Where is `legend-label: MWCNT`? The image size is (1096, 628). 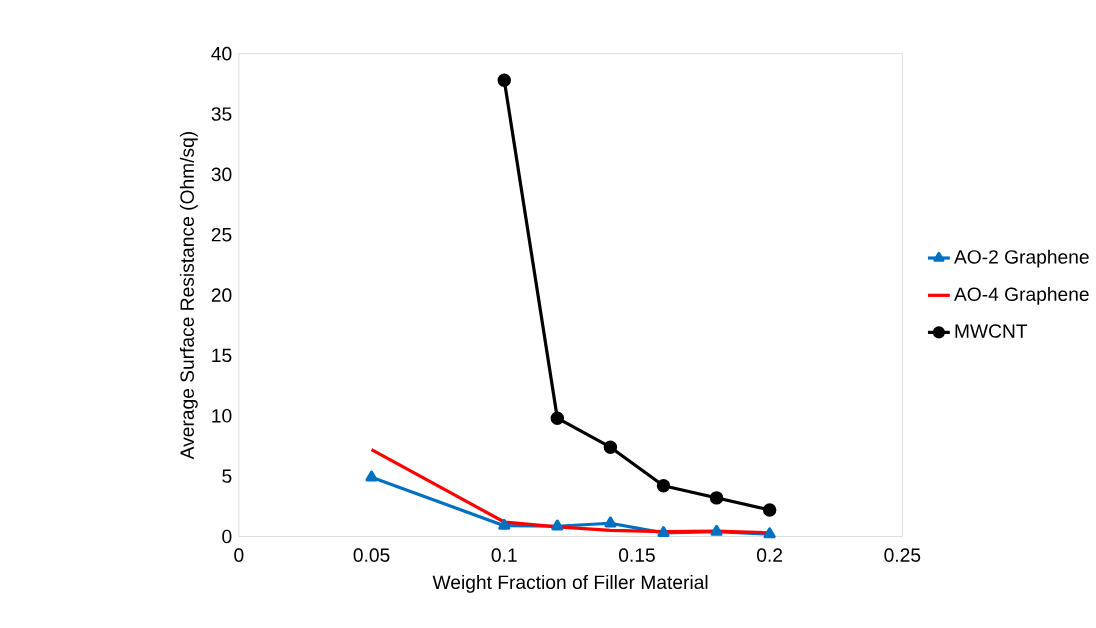 legend-label: MWCNT is located at coordinates (991, 331).